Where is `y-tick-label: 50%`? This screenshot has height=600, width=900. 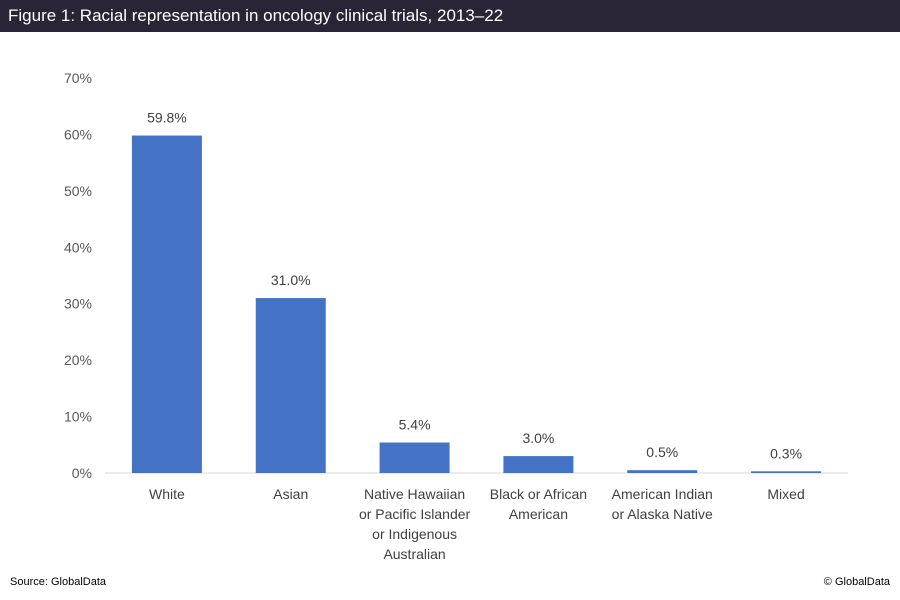
y-tick-label: 50% is located at coordinates (78, 191).